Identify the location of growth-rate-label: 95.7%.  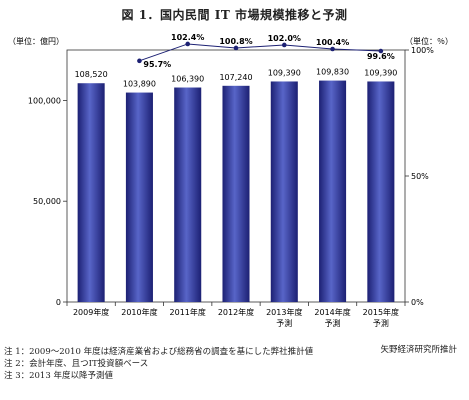
(157, 64).